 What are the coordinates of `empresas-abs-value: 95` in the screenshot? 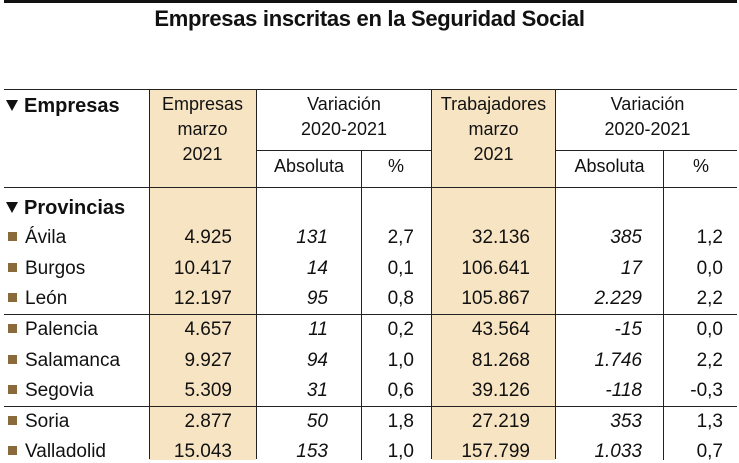 It's located at (317, 298).